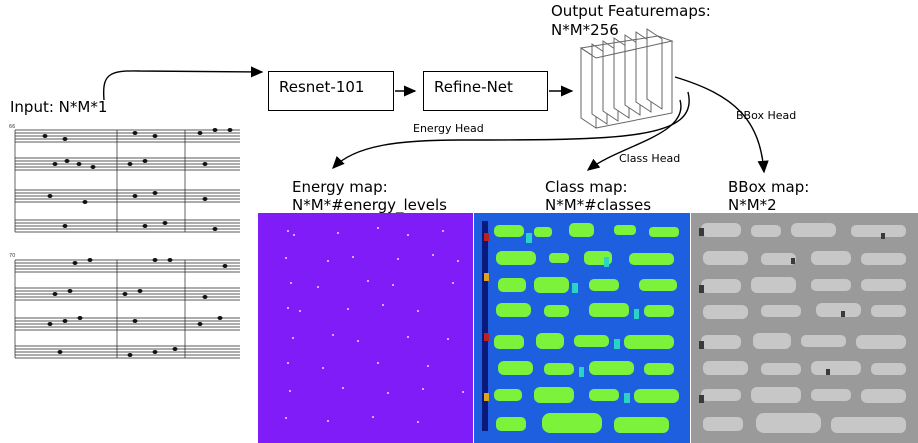 This screenshot has height=443, width=918. Describe the element at coordinates (183, 83) in the screenshot. I see `arrow-input-to-resnet` at that location.